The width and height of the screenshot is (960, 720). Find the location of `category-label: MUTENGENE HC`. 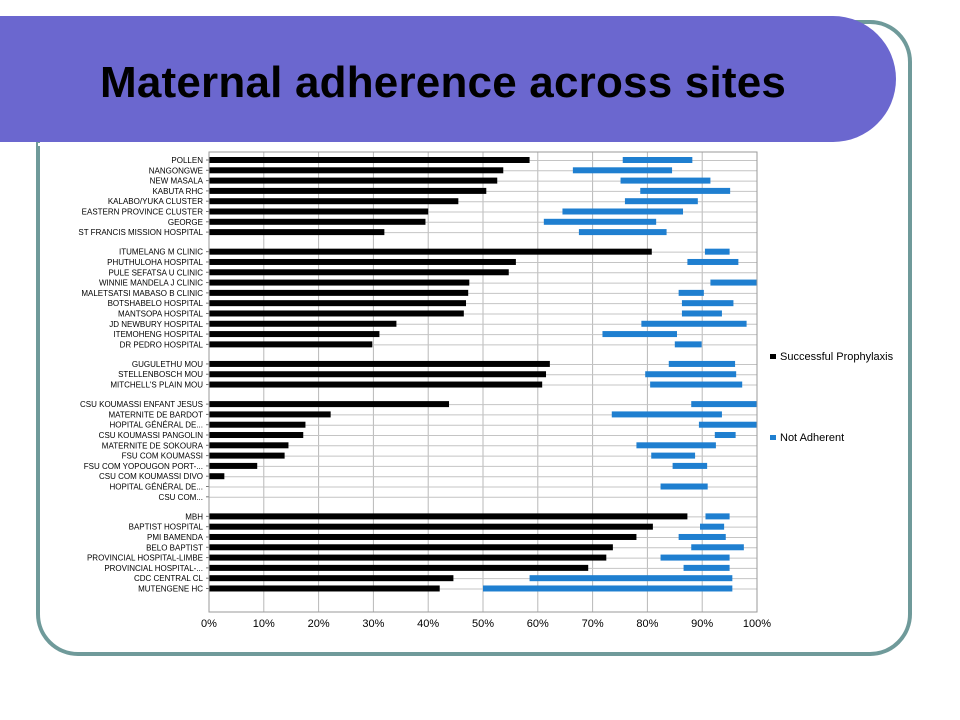

category-label: MUTENGENE HC is located at coordinates (170, 588).